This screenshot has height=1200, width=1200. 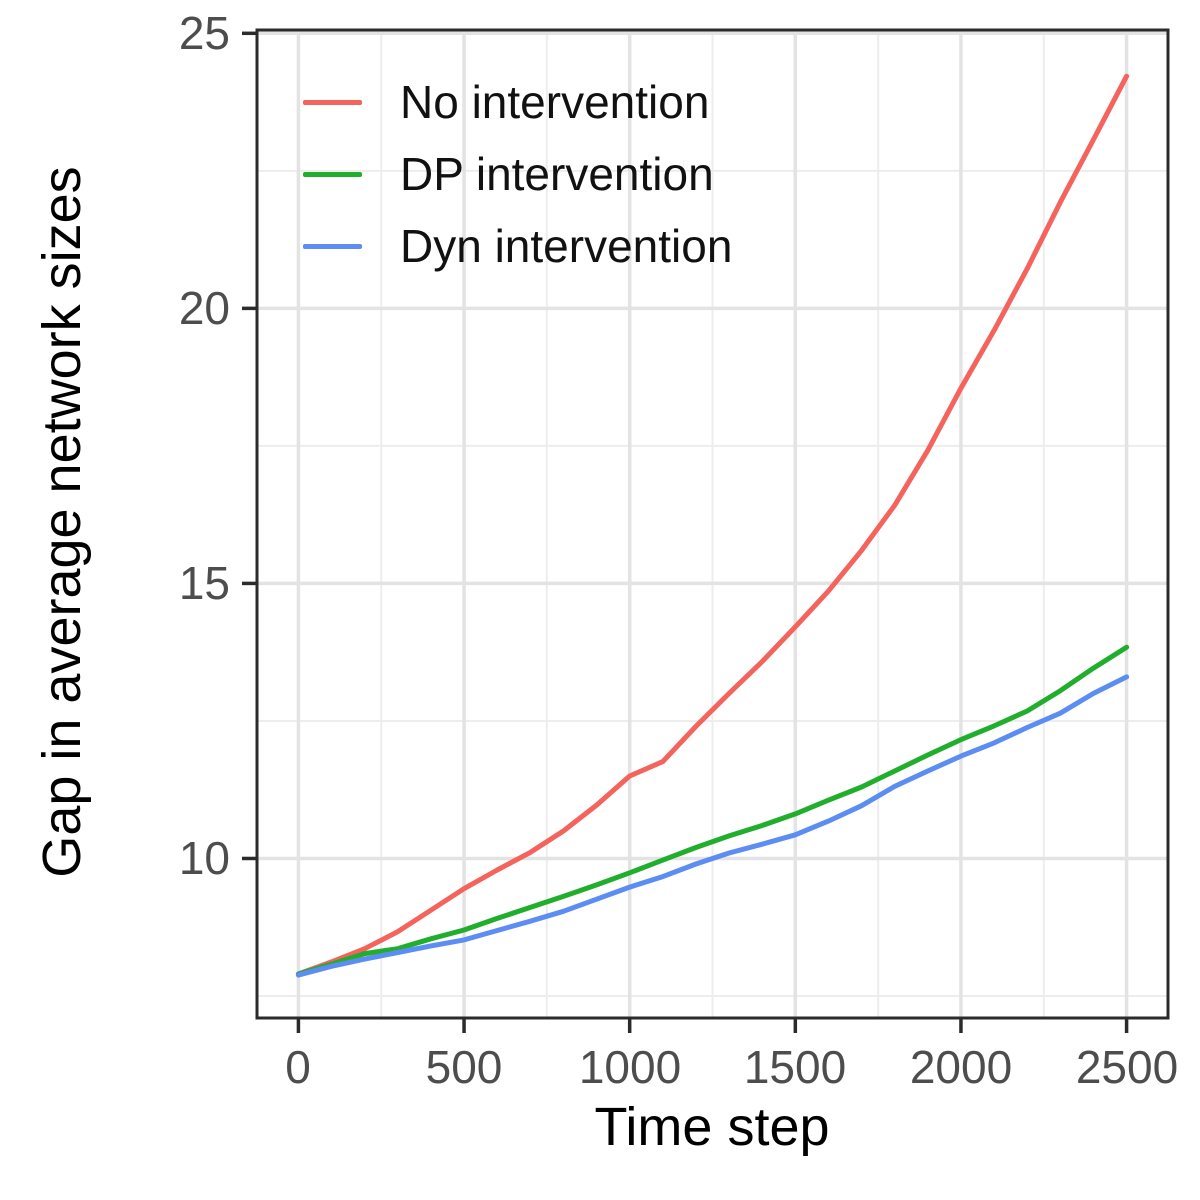 What do you see at coordinates (1127, 1067) in the screenshot?
I see `x-tick-label-2500: 2500` at bounding box center [1127, 1067].